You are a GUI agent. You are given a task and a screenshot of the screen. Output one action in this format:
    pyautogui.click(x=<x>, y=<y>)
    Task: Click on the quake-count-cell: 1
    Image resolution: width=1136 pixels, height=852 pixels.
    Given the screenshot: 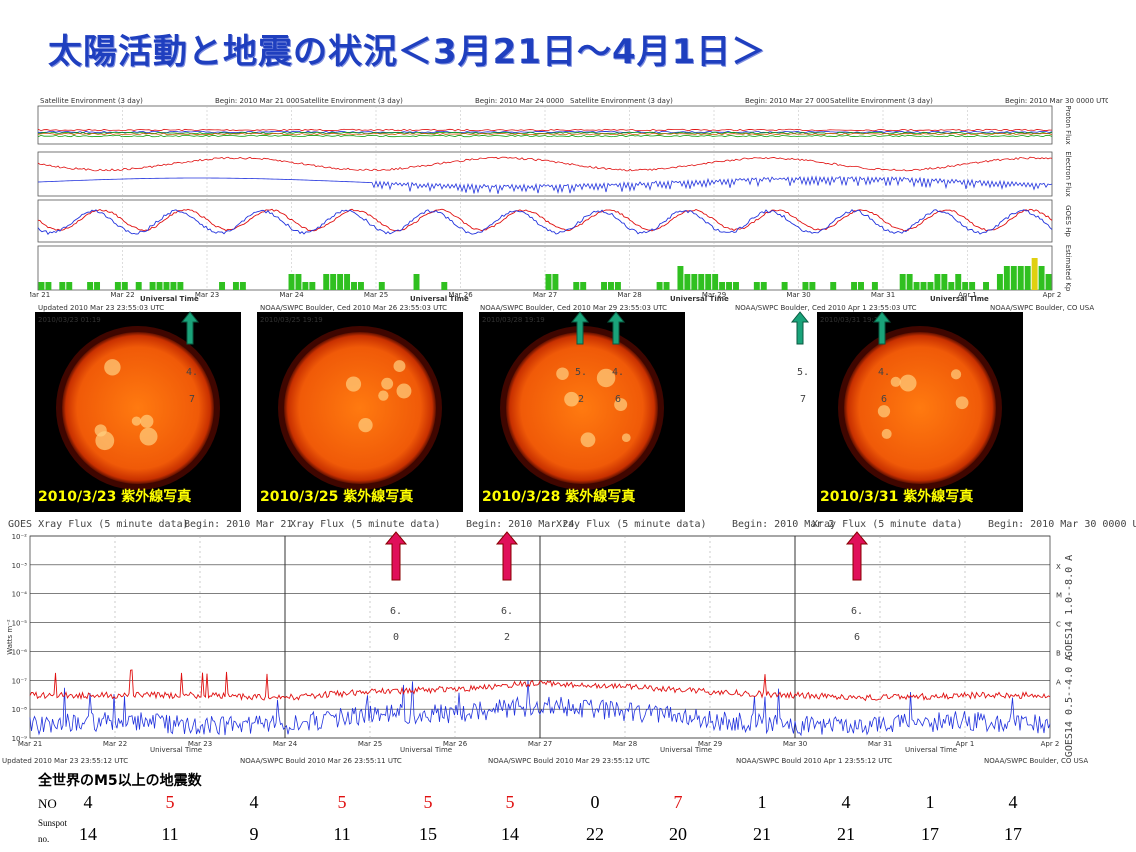 What is the action you would take?
    pyautogui.click(x=930, y=802)
    